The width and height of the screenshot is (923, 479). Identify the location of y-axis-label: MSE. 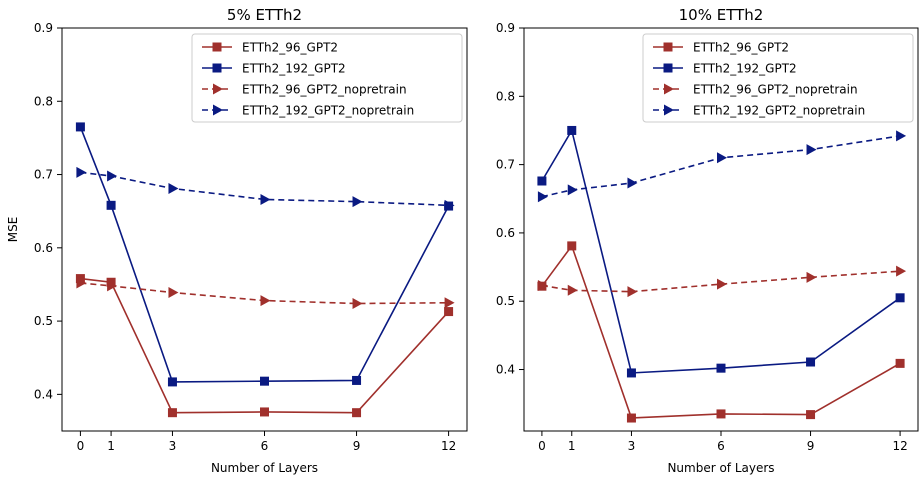
(13, 230).